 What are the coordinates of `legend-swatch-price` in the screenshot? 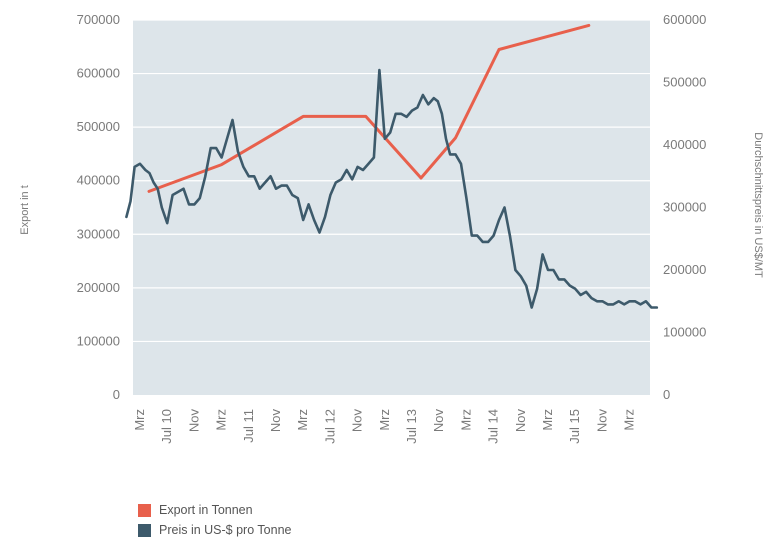 It's located at (144, 530).